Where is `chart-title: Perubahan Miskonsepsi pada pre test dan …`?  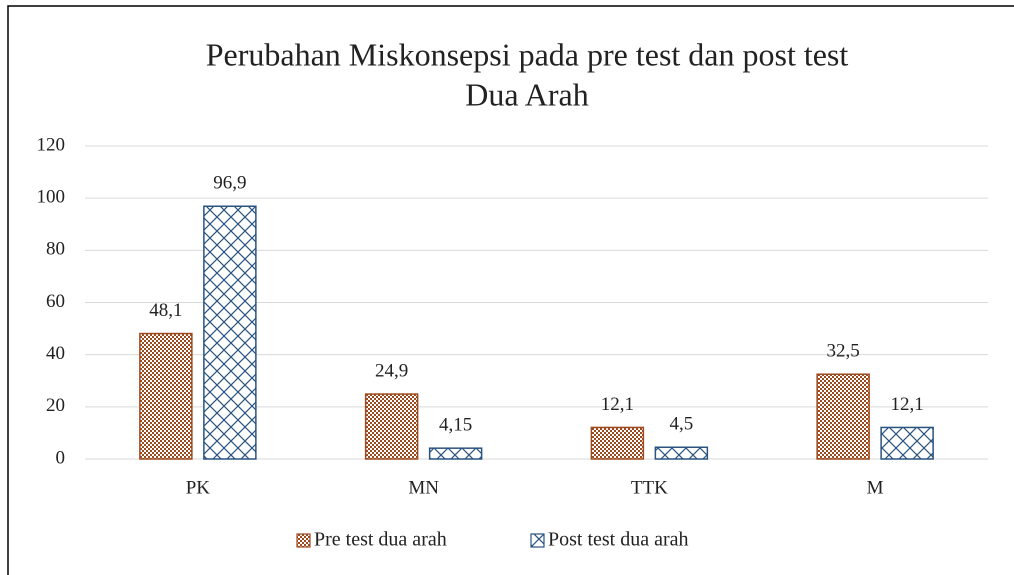
chart-title: Perubahan Miskonsepsi pada pre test dan … is located at coordinates (527, 54).